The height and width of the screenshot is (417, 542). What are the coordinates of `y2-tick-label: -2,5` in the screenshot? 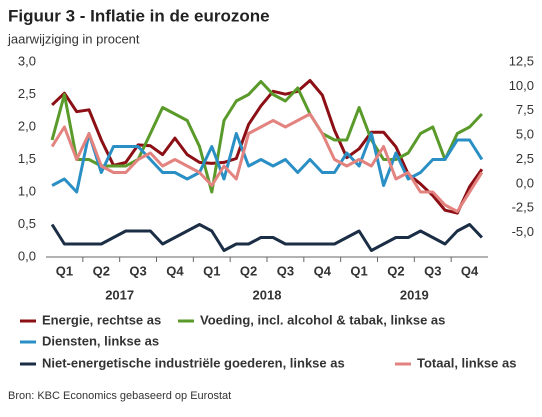 It's located at (523, 207).